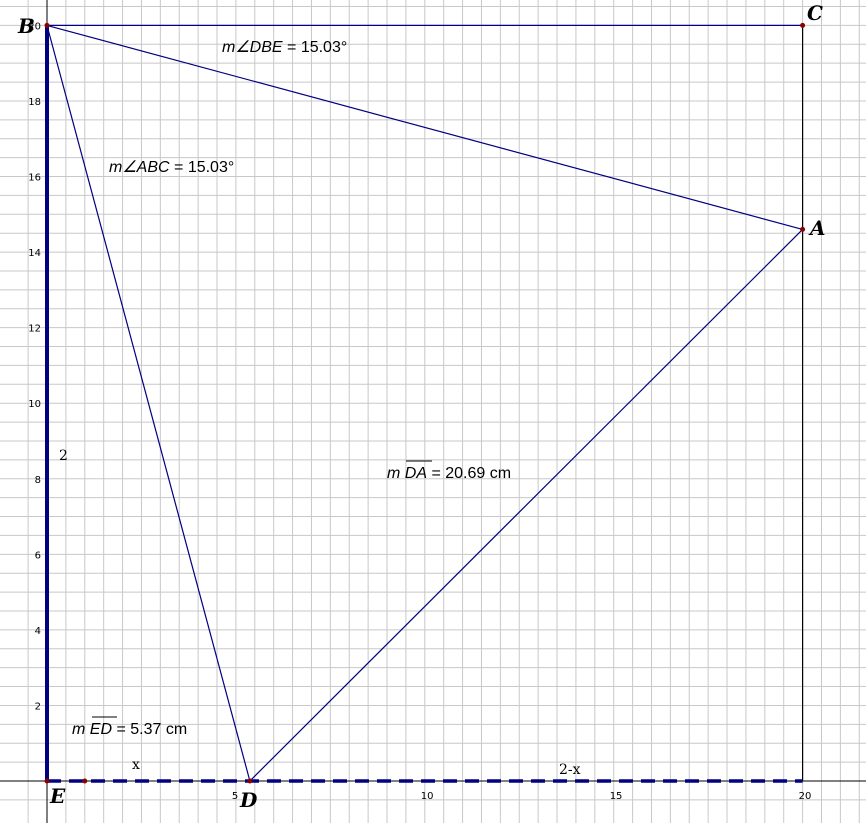  I want to click on y-tick-label: 16, so click(34, 178).